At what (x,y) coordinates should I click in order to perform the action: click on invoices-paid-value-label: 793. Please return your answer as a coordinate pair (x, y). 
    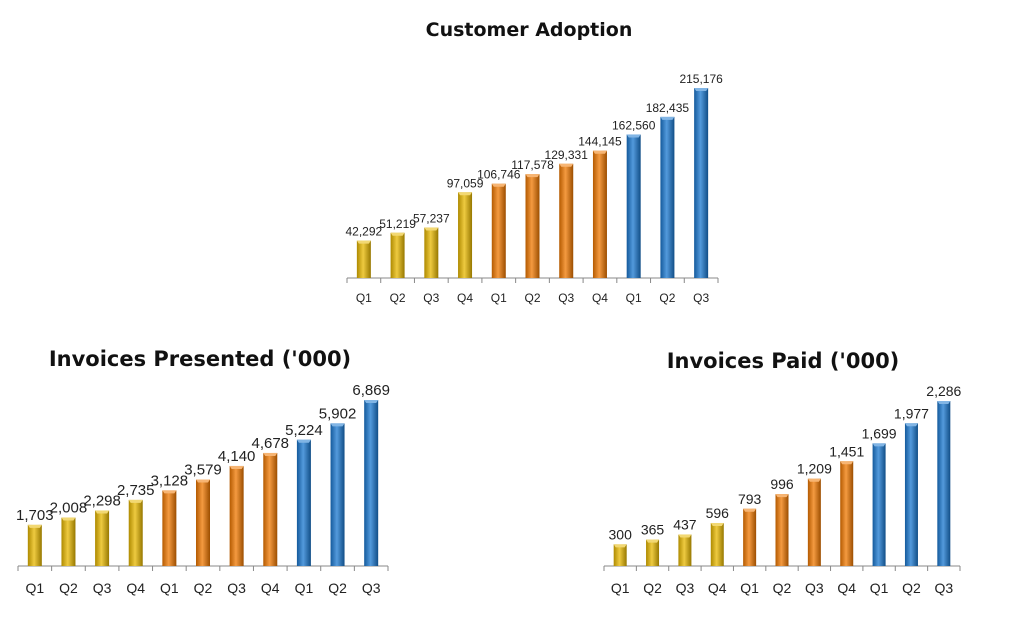
    Looking at the image, I should click on (750, 499).